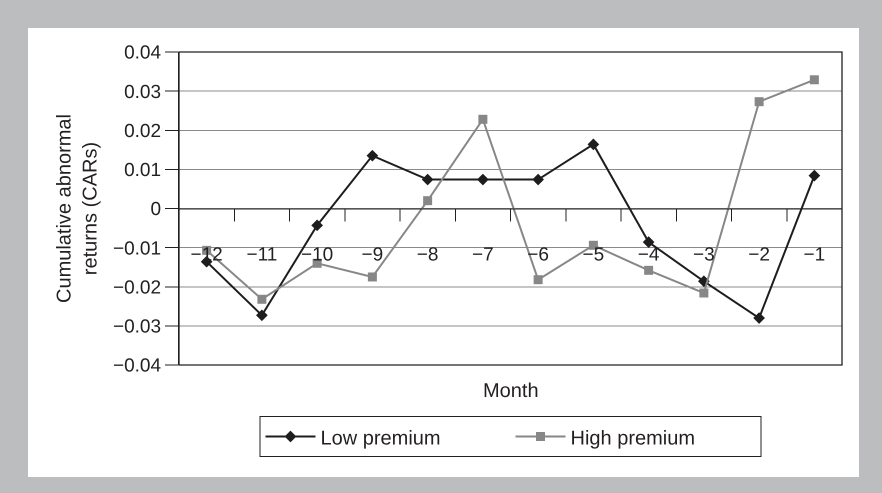  What do you see at coordinates (759, 255) in the screenshot?
I see `x-tick-label: −2` at bounding box center [759, 255].